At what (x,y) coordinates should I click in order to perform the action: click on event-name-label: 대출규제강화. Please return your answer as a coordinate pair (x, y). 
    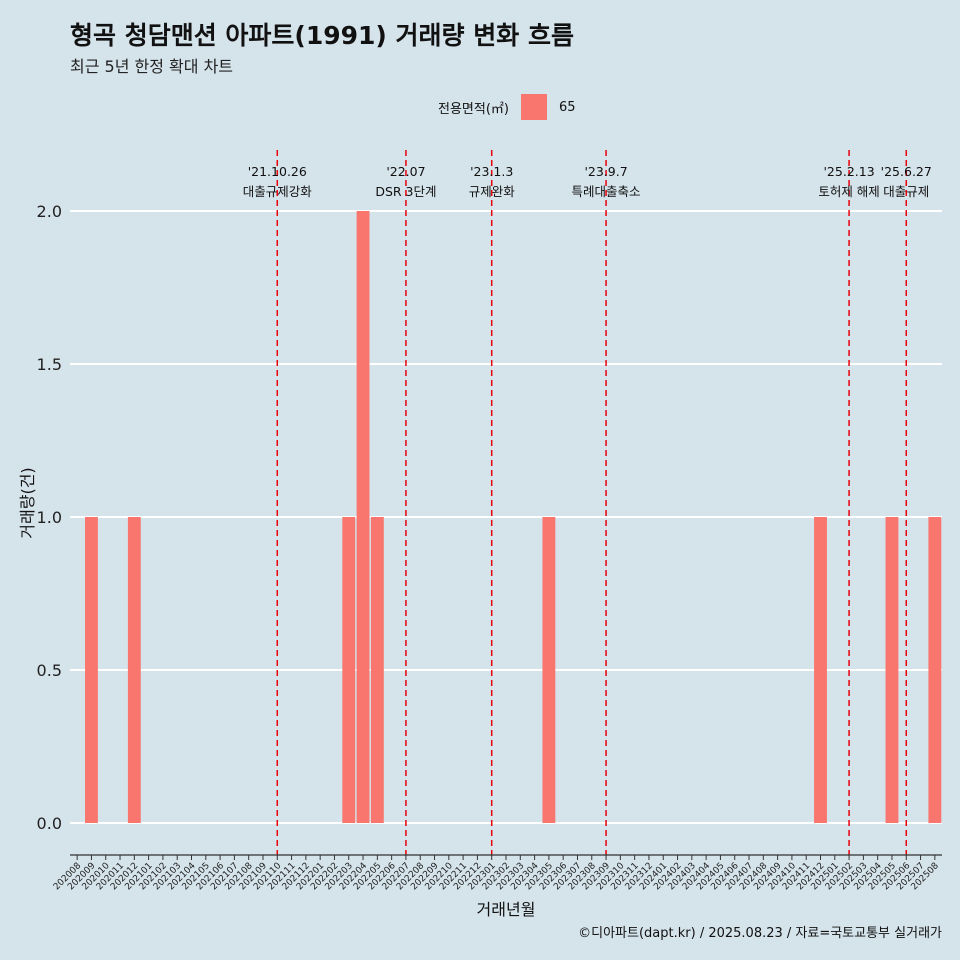
    Looking at the image, I should click on (278, 191).